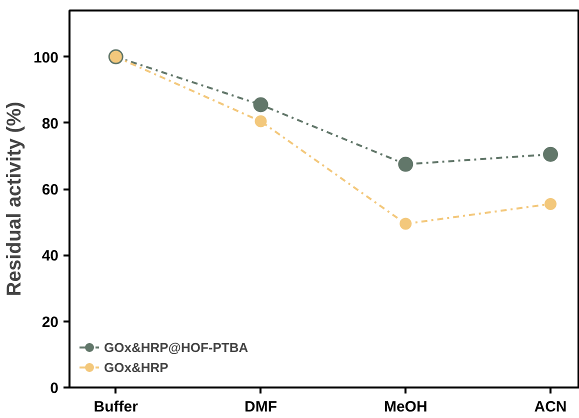  Describe the element at coordinates (50, 123) in the screenshot. I see `y-tick-label: 80` at that location.